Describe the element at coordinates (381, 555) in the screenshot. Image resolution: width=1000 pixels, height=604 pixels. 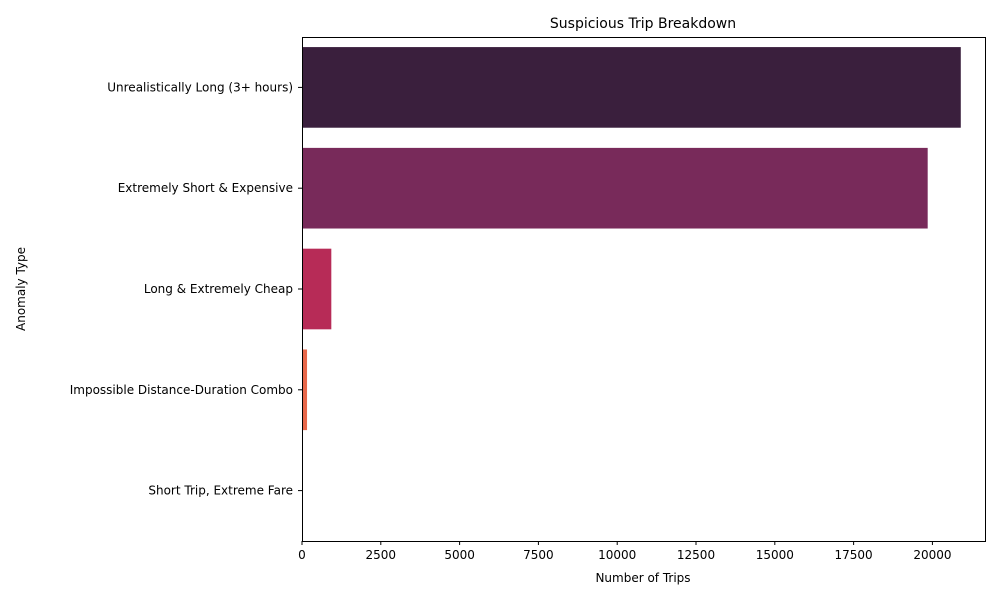
I see `x-tick-label: 2500` at that location.